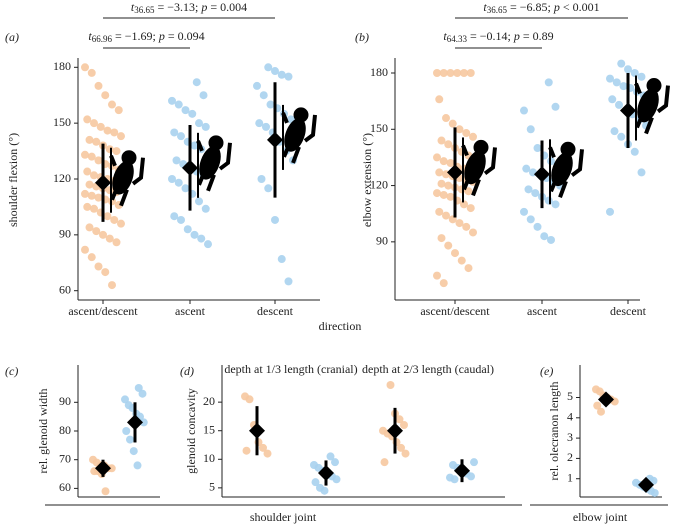 The image size is (681, 529). Describe the element at coordinates (275, 311) in the screenshot. I see `x-tick-label: descent` at that location.